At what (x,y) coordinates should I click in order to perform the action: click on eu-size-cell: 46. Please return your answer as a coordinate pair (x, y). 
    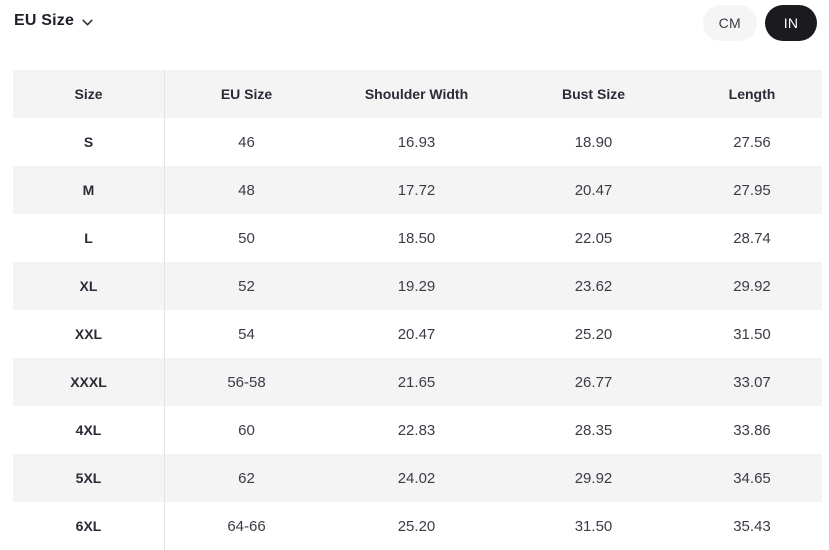
    Looking at the image, I should click on (246, 142).